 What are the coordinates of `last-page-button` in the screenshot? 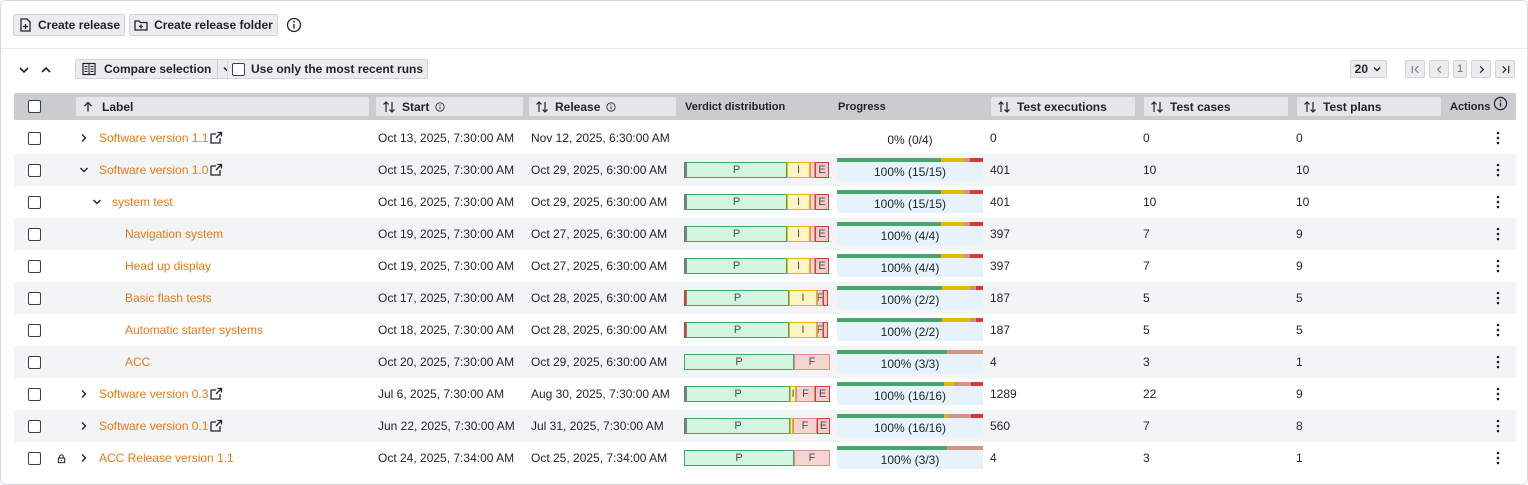 It's located at (1505, 69).